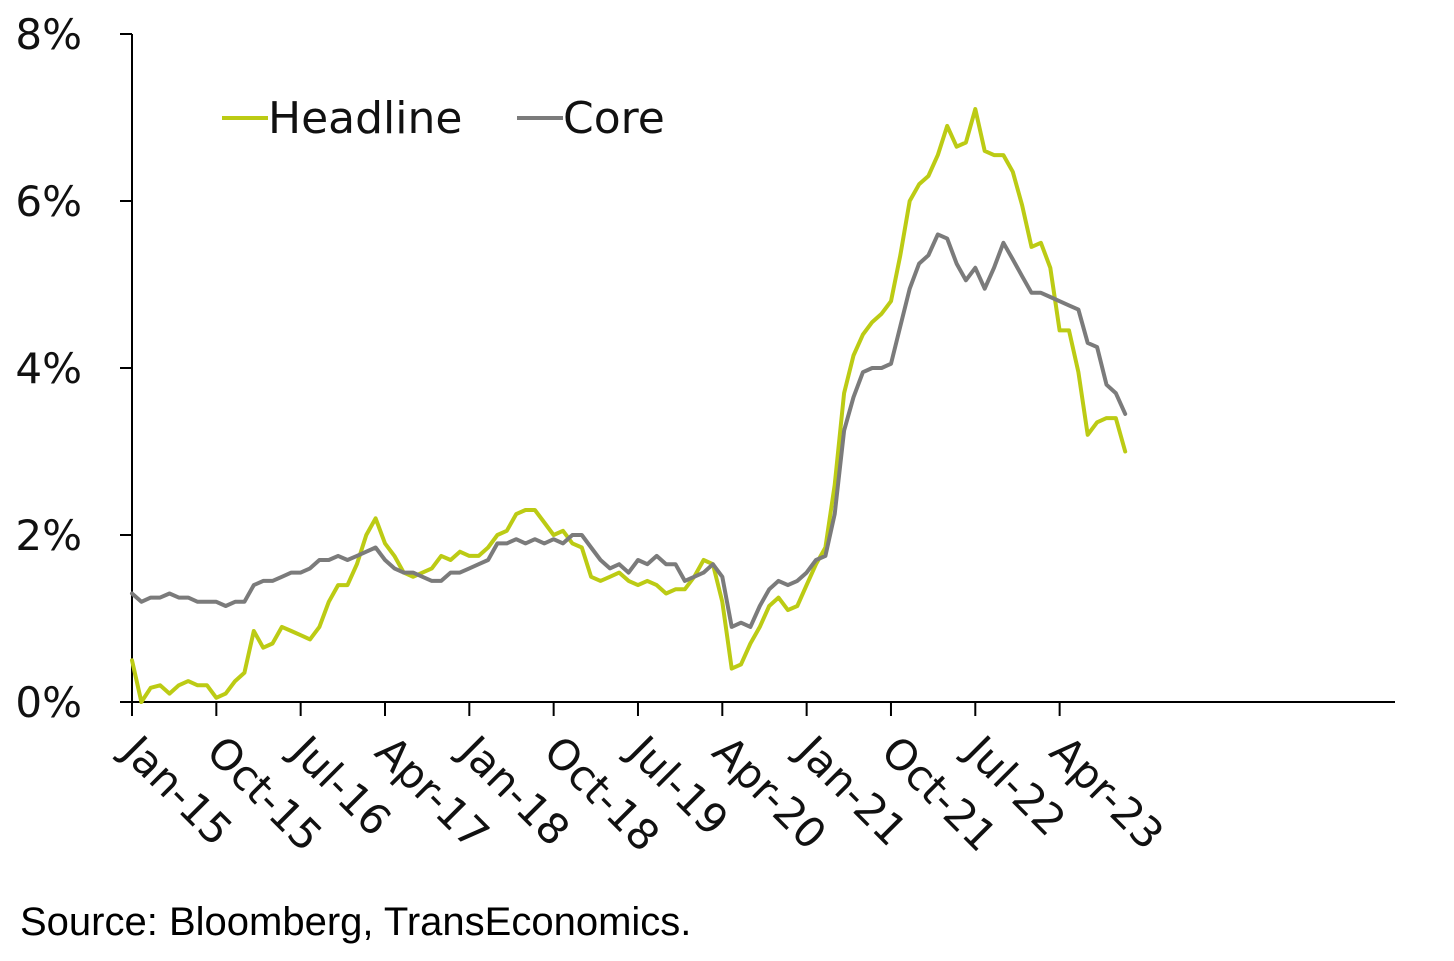 The height and width of the screenshot is (961, 1454). What do you see at coordinates (48, 201) in the screenshot?
I see `y-tick-label: 6%` at bounding box center [48, 201].